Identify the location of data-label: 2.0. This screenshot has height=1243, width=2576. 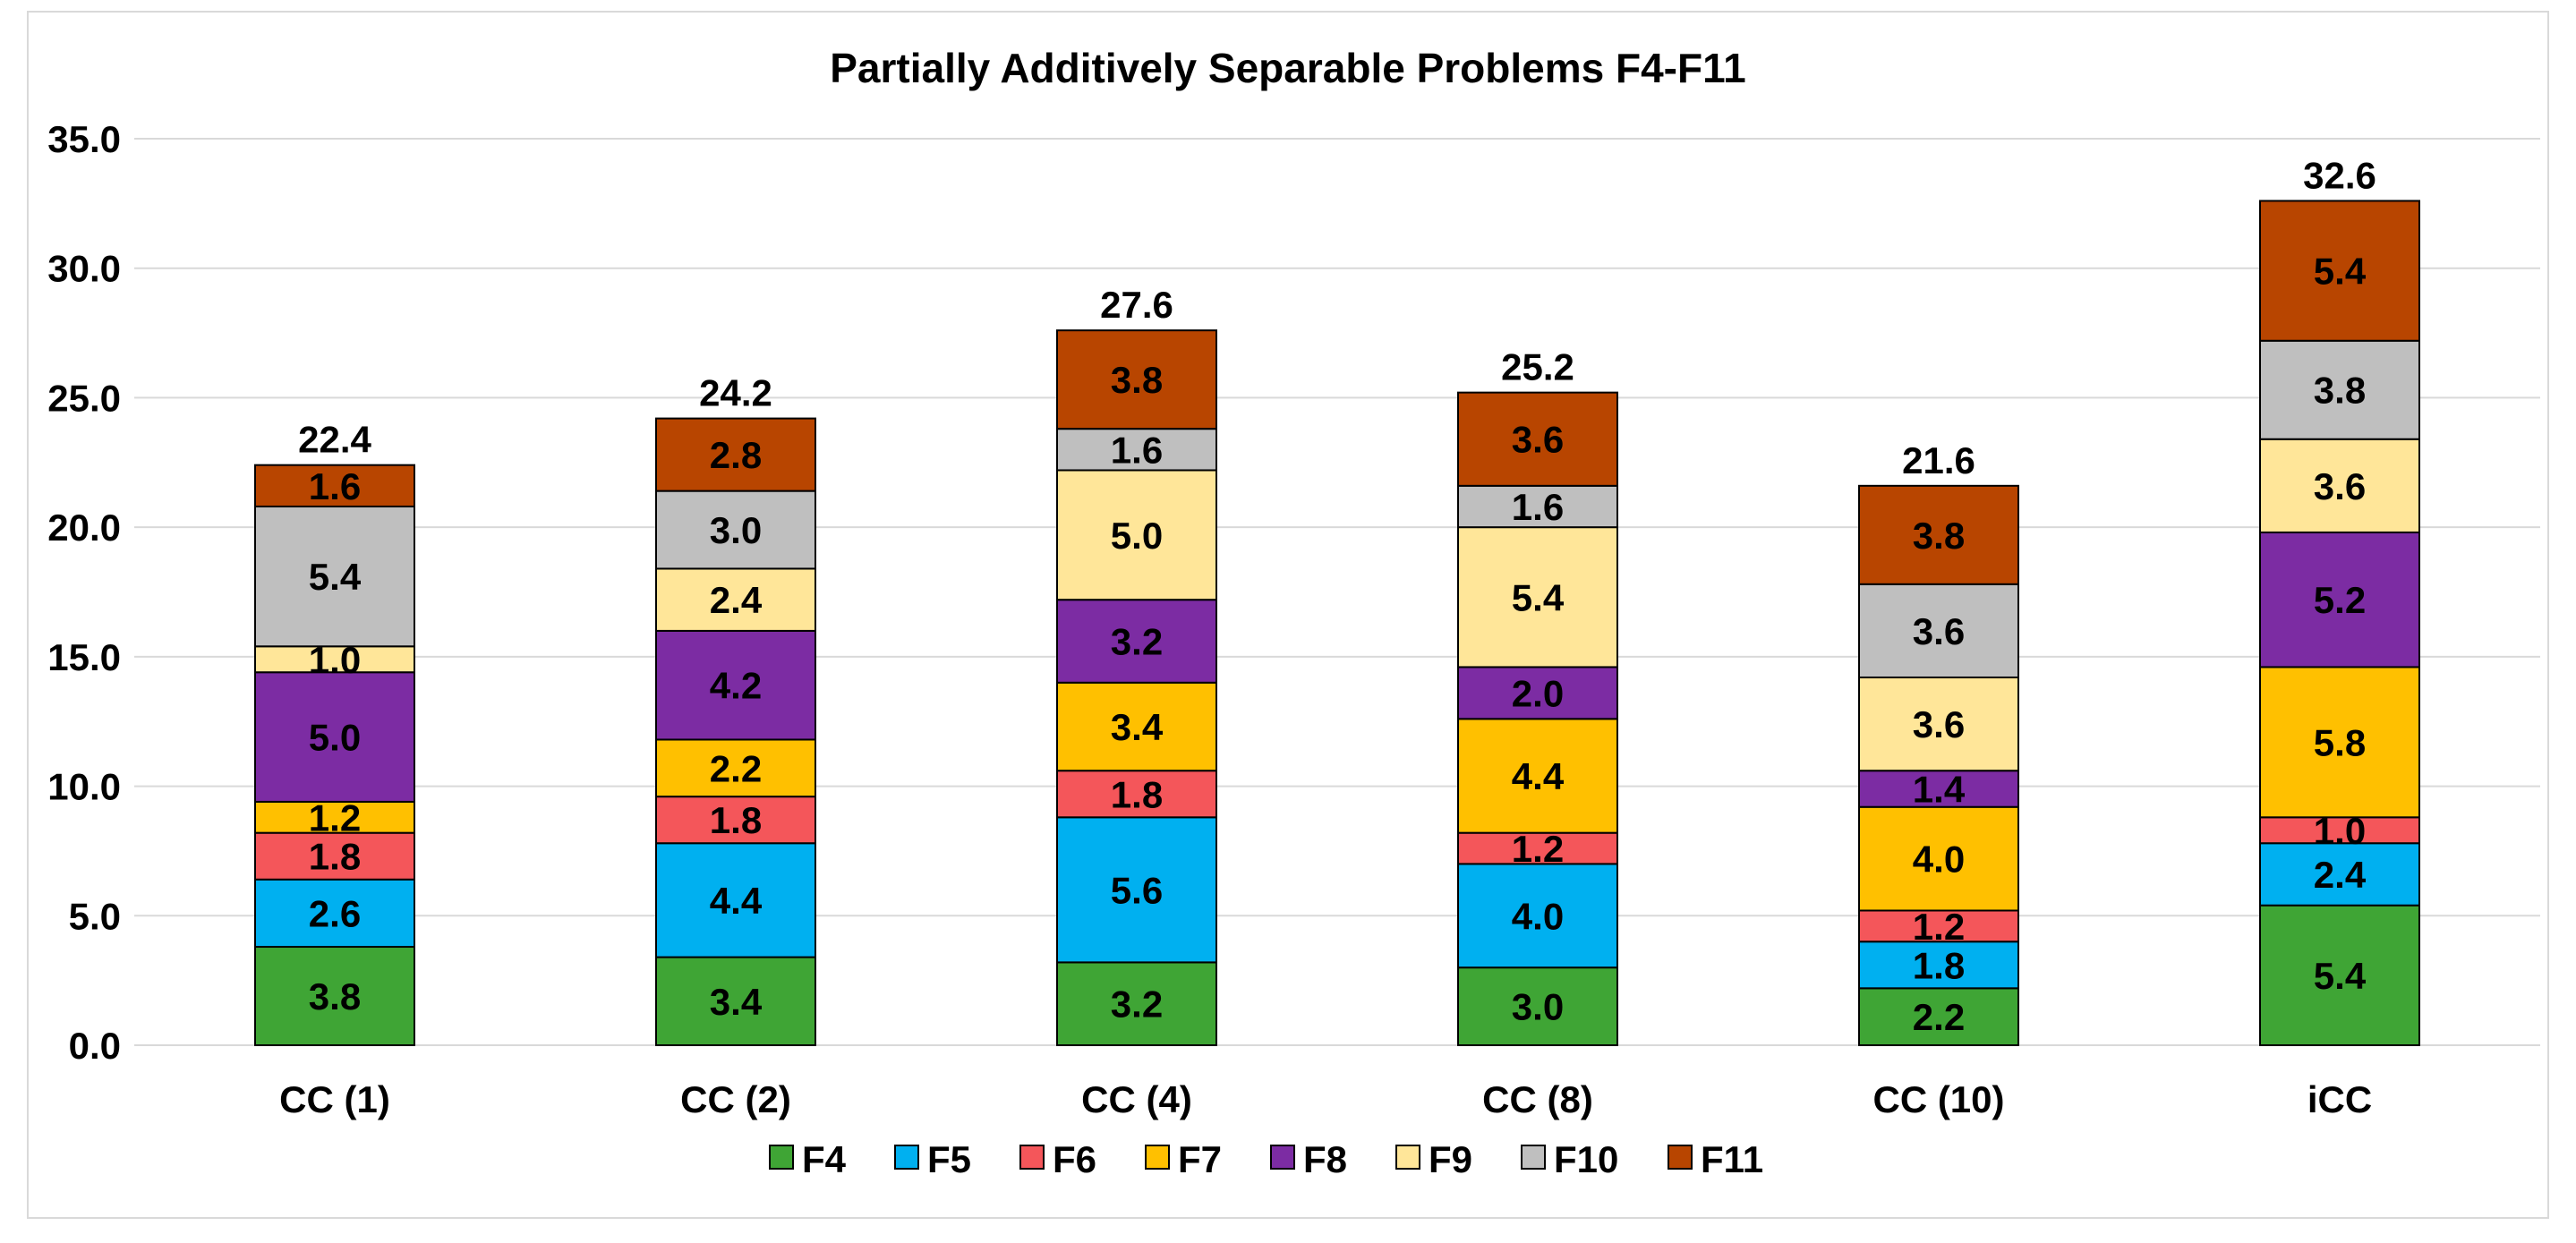
(1538, 693).